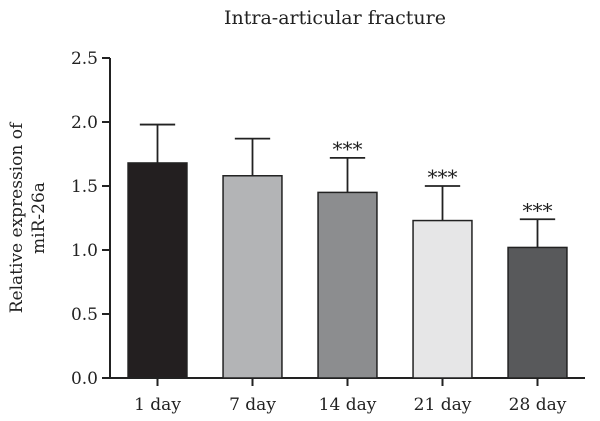  I want to click on x-tick-label: 14 day, so click(348, 405).